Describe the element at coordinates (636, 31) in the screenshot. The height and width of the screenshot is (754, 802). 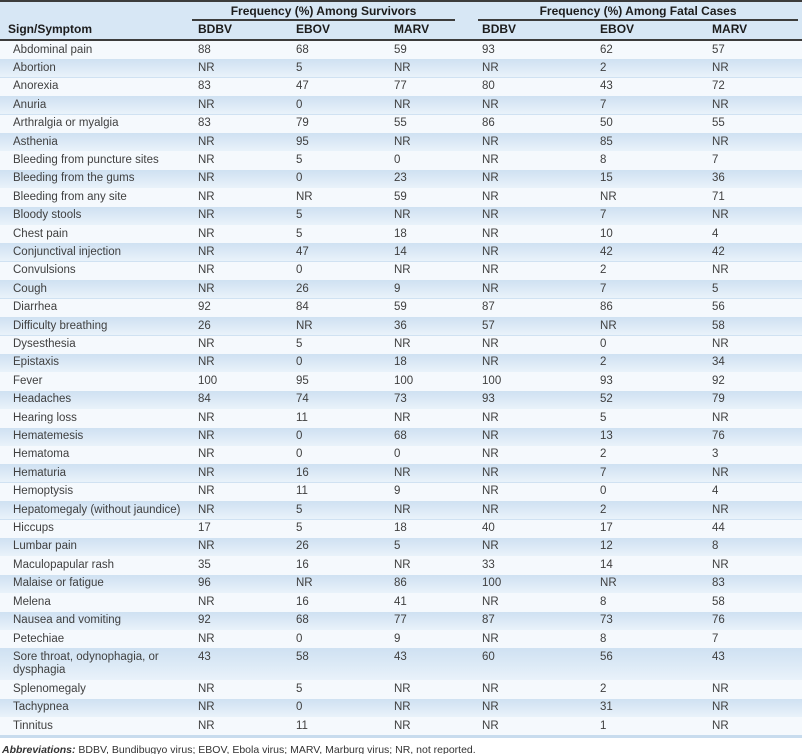
I see `column-header-fatal-ebov: EBOV` at that location.